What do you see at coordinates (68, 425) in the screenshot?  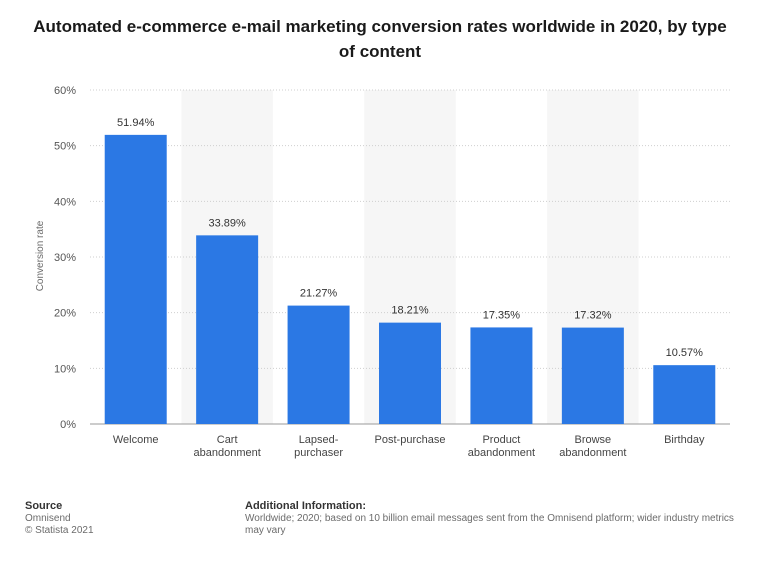 I see `y-tick-label: 0%` at bounding box center [68, 425].